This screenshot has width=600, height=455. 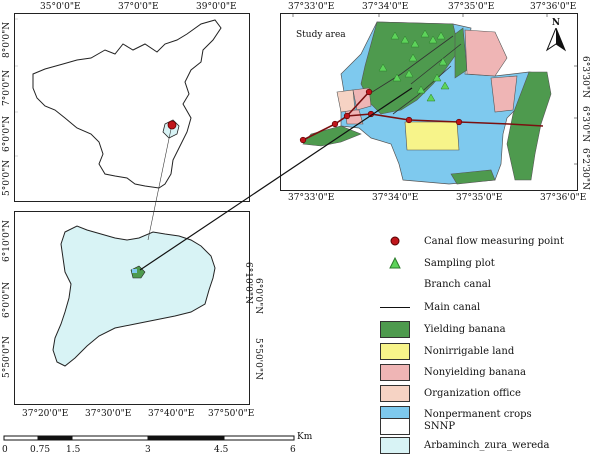 What do you see at coordinates (465, 329) in the screenshot?
I see `legend-label: Yielding banana` at bounding box center [465, 329].